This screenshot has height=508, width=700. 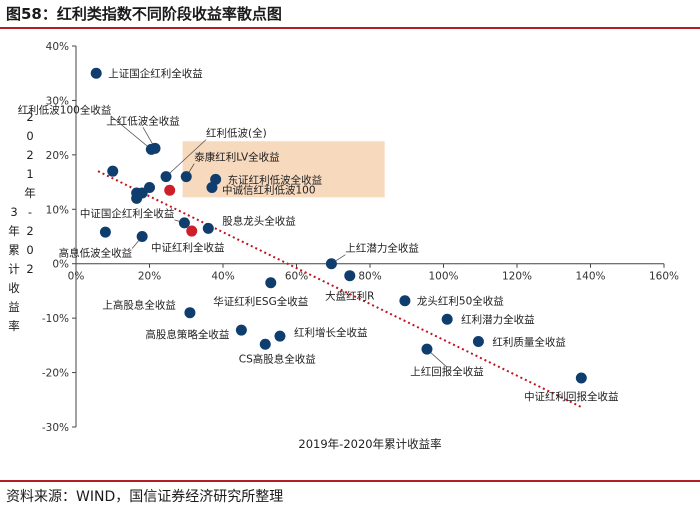 I want to click on point-label: 泰康红利LV全收益, so click(x=237, y=157).